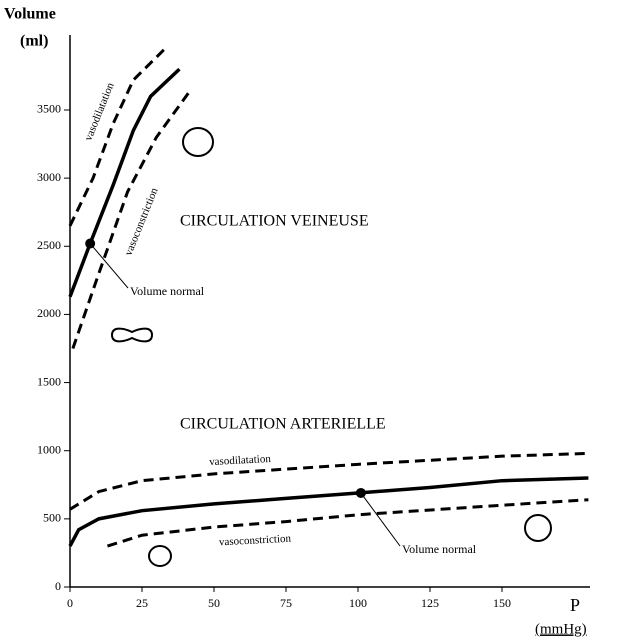  What do you see at coordinates (283, 424) in the screenshot?
I see `annotation: CIRCULATION ARTERIELLE` at bounding box center [283, 424].